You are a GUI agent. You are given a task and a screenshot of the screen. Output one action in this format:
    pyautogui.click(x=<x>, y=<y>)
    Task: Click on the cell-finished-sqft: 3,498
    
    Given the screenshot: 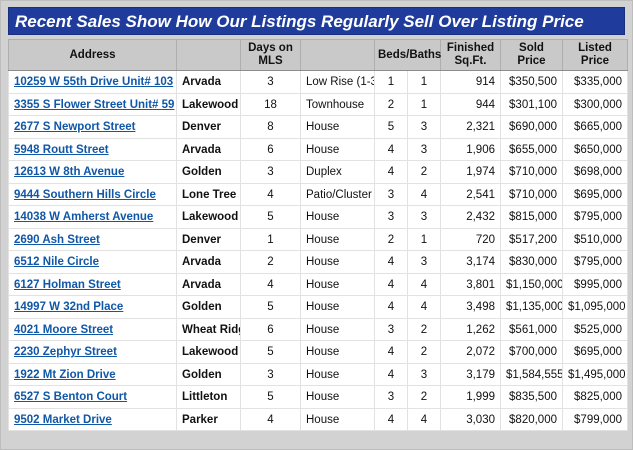 What is the action you would take?
    pyautogui.click(x=470, y=307)
    